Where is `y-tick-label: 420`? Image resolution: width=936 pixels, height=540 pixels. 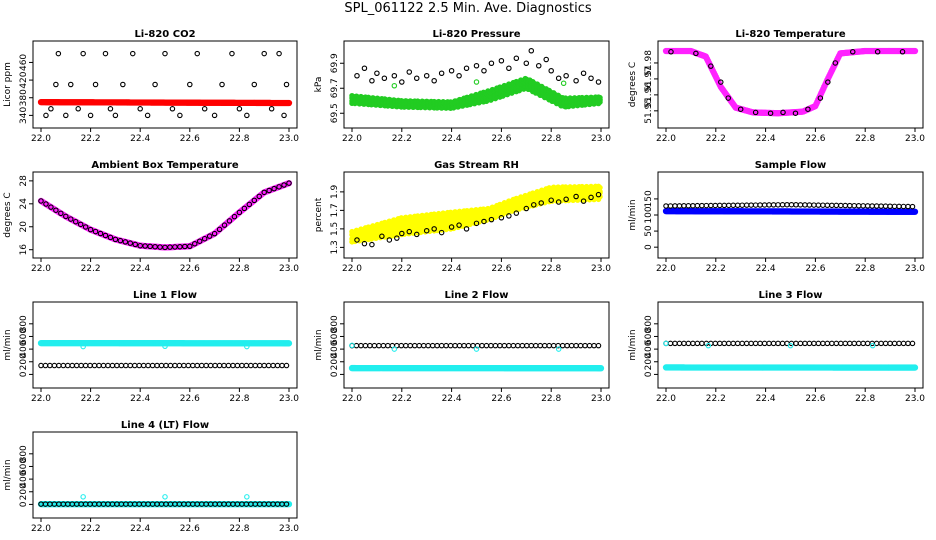 y-tick-label: 420 is located at coordinates (24, 79).